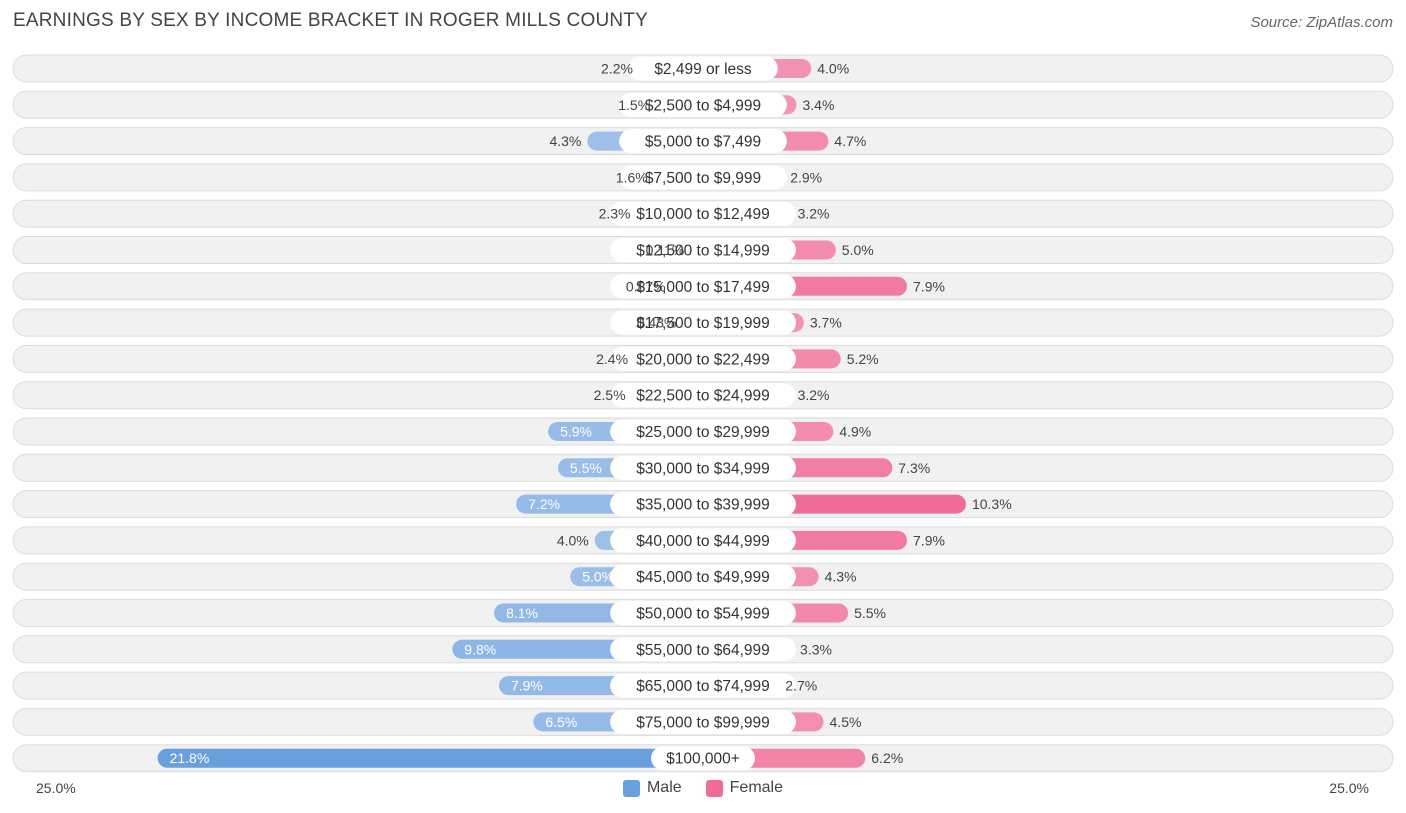  I want to click on male-value-label: 5.9%, so click(576, 432).